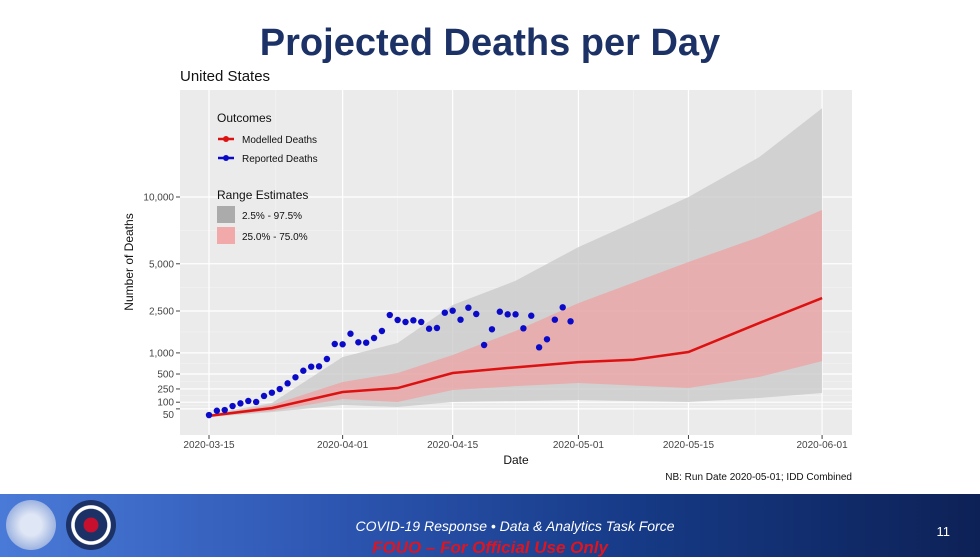  What do you see at coordinates (280, 159) in the screenshot?
I see `legend-reported-label: Reported Deaths` at bounding box center [280, 159].